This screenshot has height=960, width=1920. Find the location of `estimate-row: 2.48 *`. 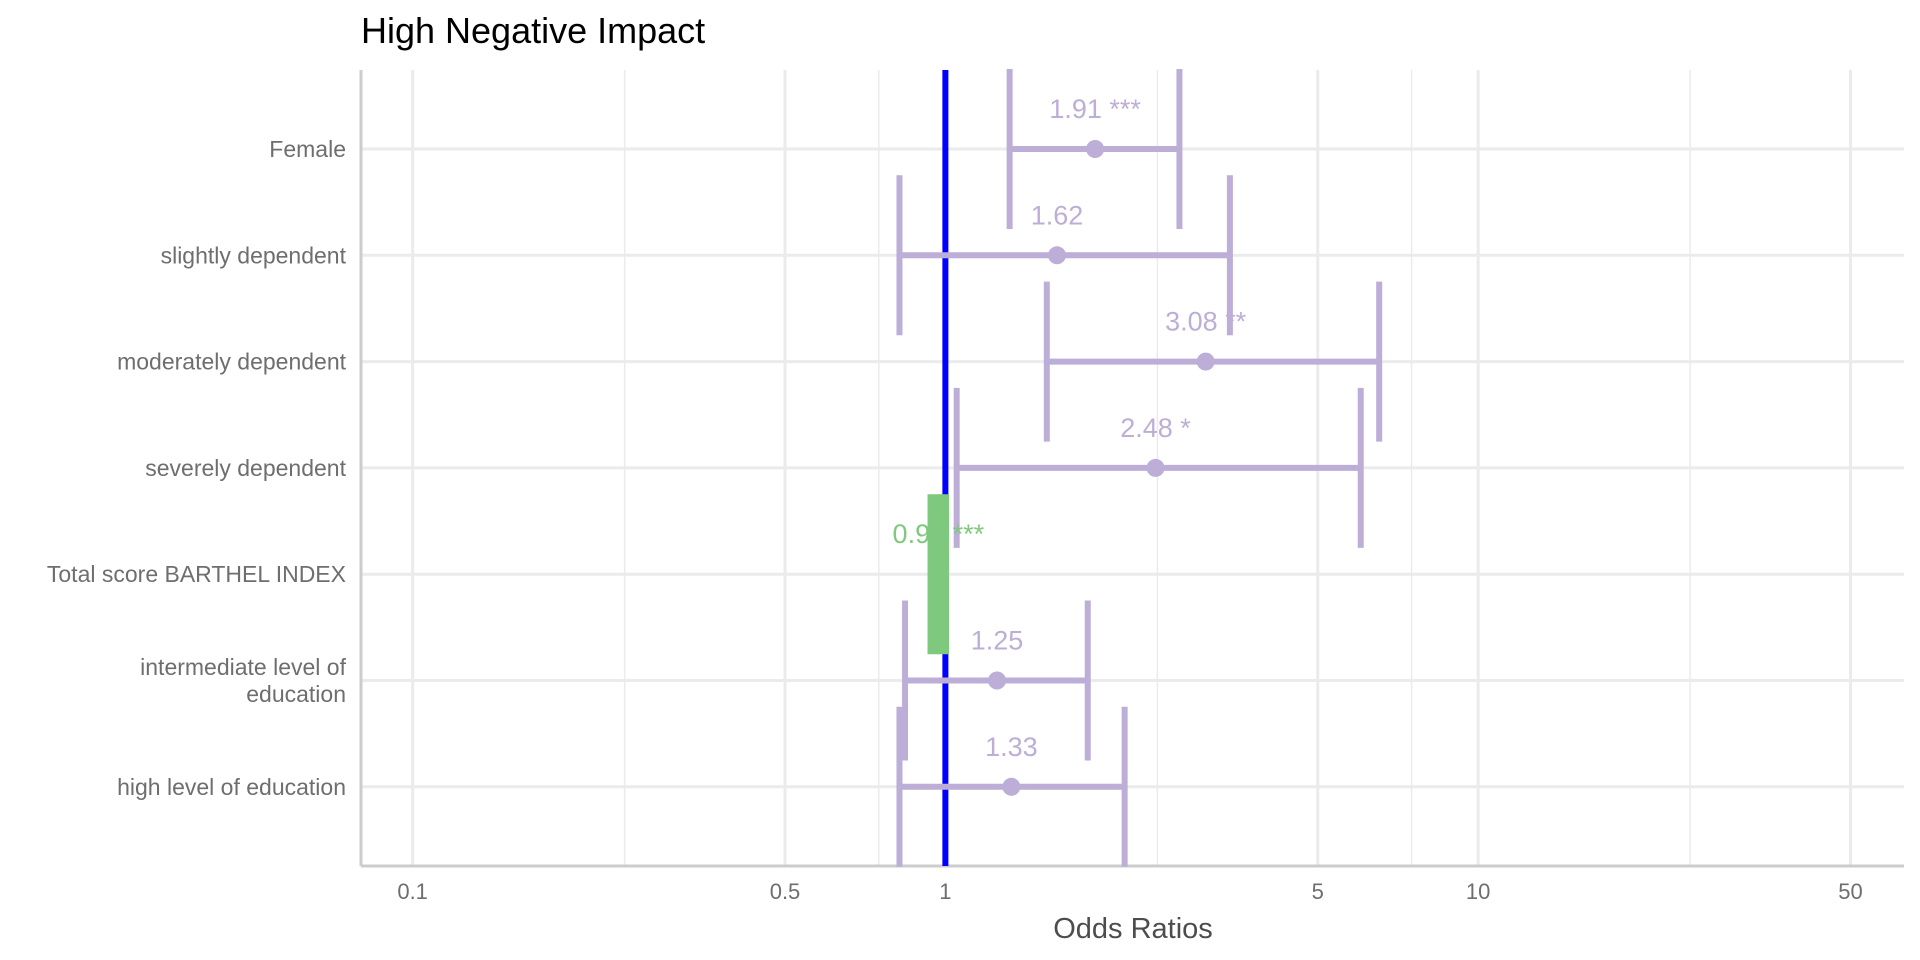

estimate-row: 2.48 * is located at coordinates (1158, 467).